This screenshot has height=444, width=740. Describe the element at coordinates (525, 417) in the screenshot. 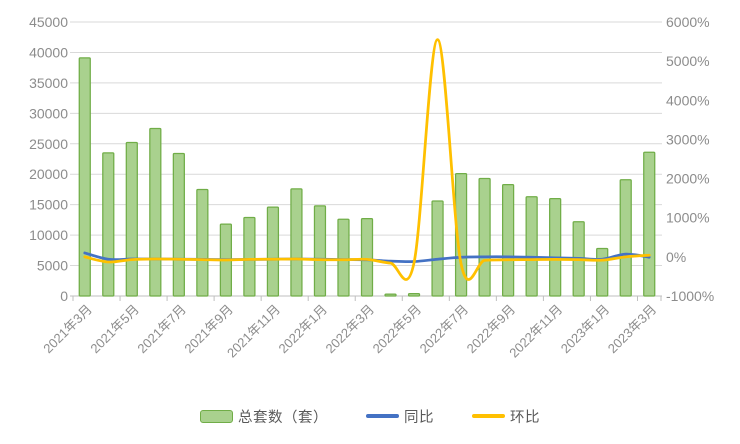

I see `legend-label: 环比` at that location.